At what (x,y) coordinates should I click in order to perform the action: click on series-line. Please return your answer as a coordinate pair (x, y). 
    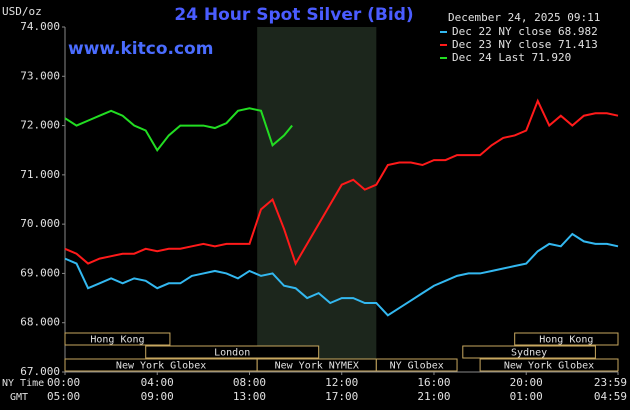
    Looking at the image, I should click on (178, 129).